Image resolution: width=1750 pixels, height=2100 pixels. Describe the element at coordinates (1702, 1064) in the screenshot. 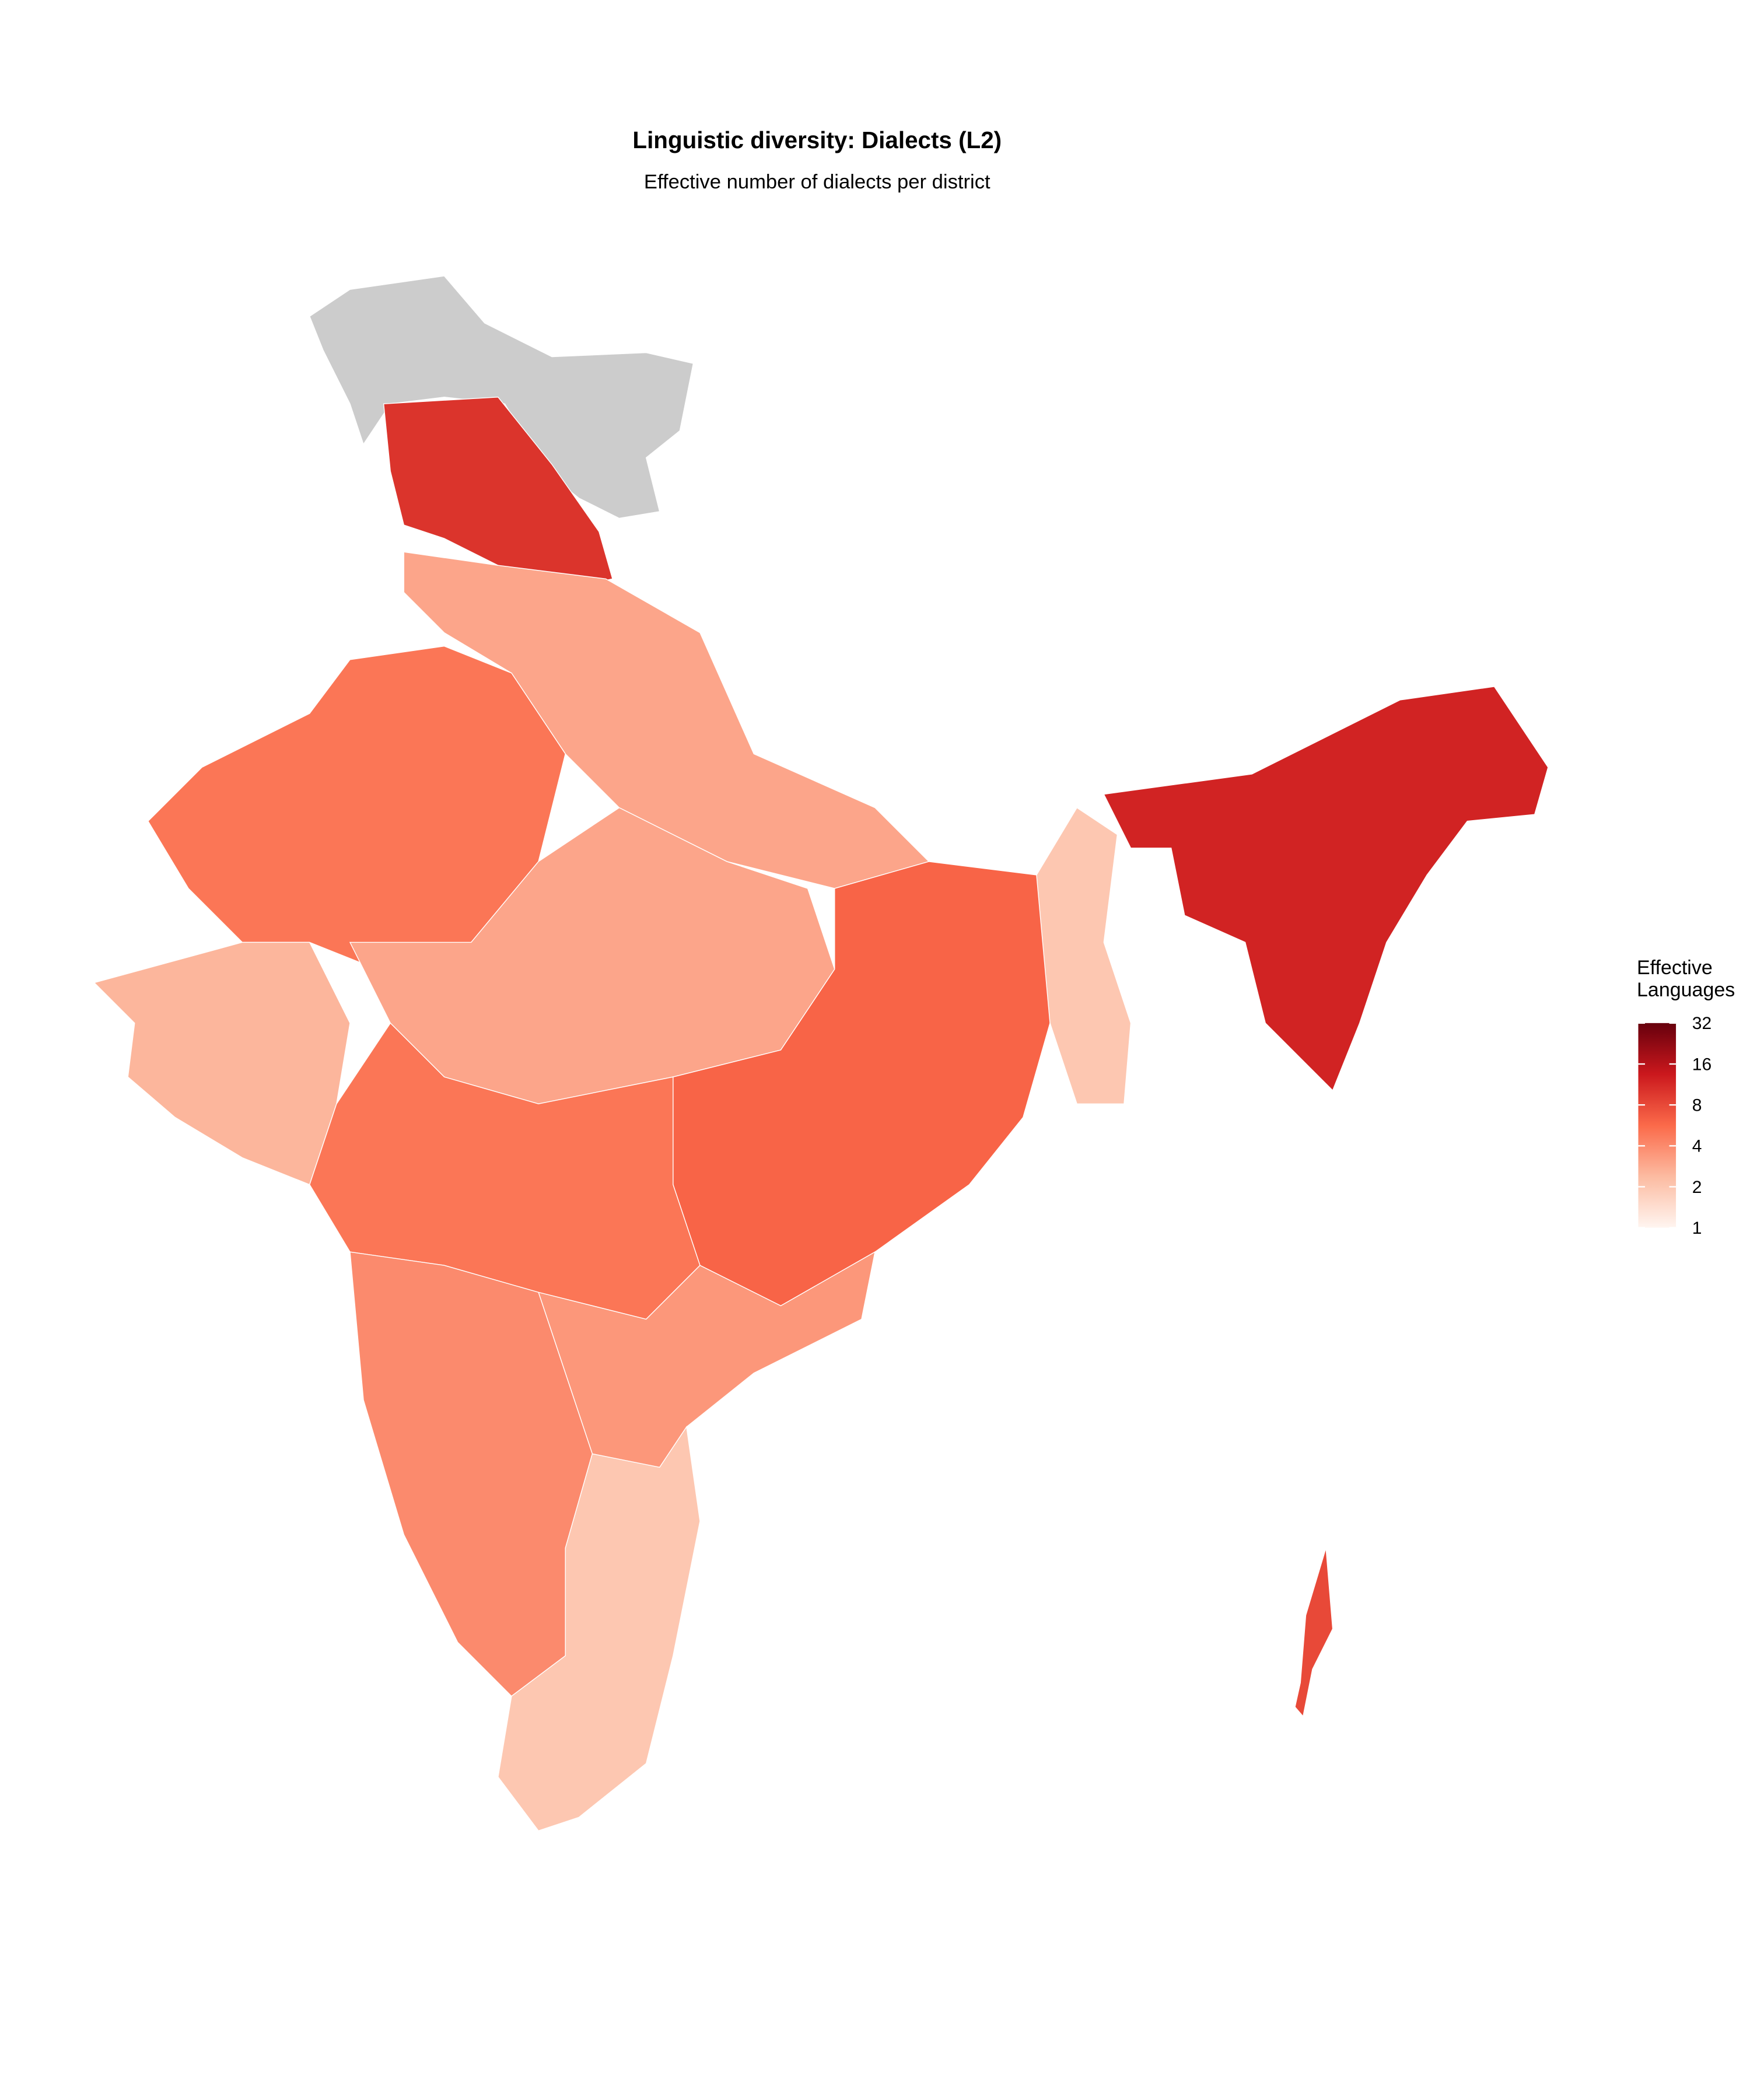

I see `legend-tick-label: 16` at that location.